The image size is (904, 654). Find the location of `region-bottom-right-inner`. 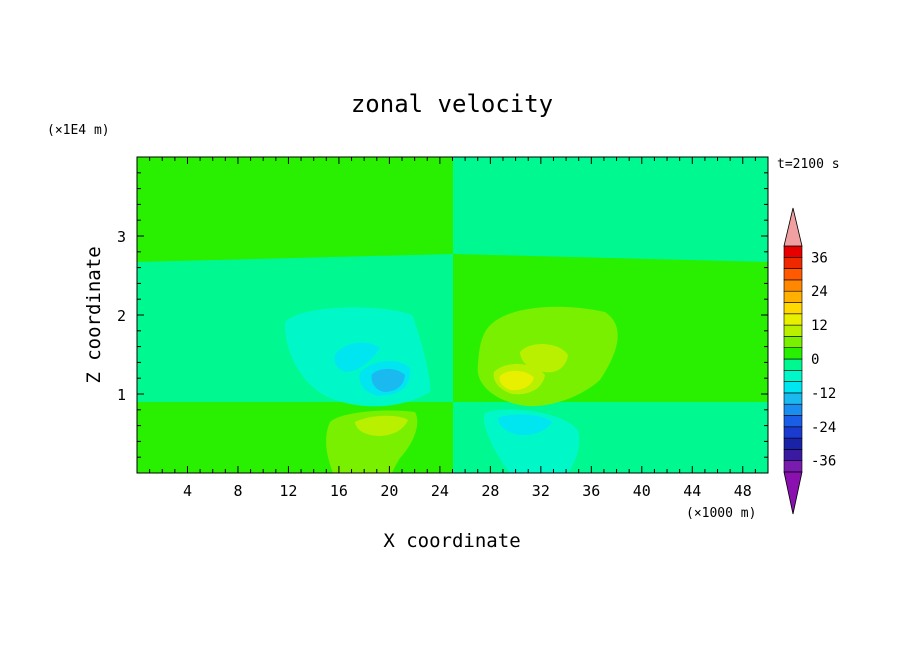

region-bottom-right-inner is located at coordinates (525, 425).